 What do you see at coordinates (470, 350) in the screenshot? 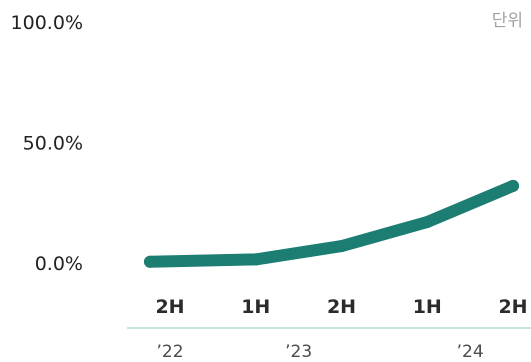
I see `year-label: ’24` at bounding box center [470, 350].